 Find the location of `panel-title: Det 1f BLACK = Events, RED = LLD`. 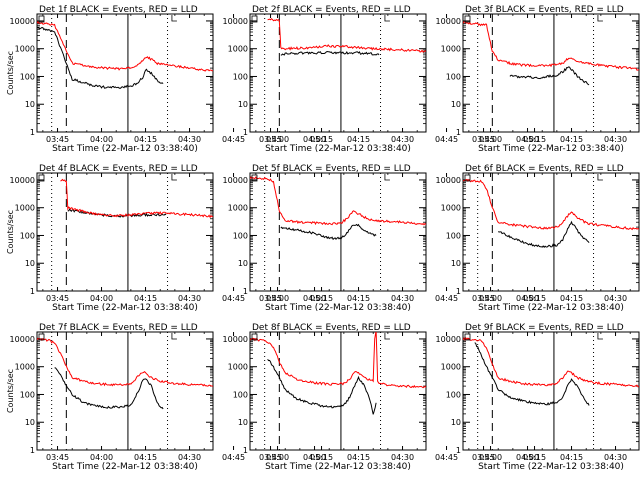

panel-title: Det 1f BLACK = Events, RED = LLD is located at coordinates (118, 10).